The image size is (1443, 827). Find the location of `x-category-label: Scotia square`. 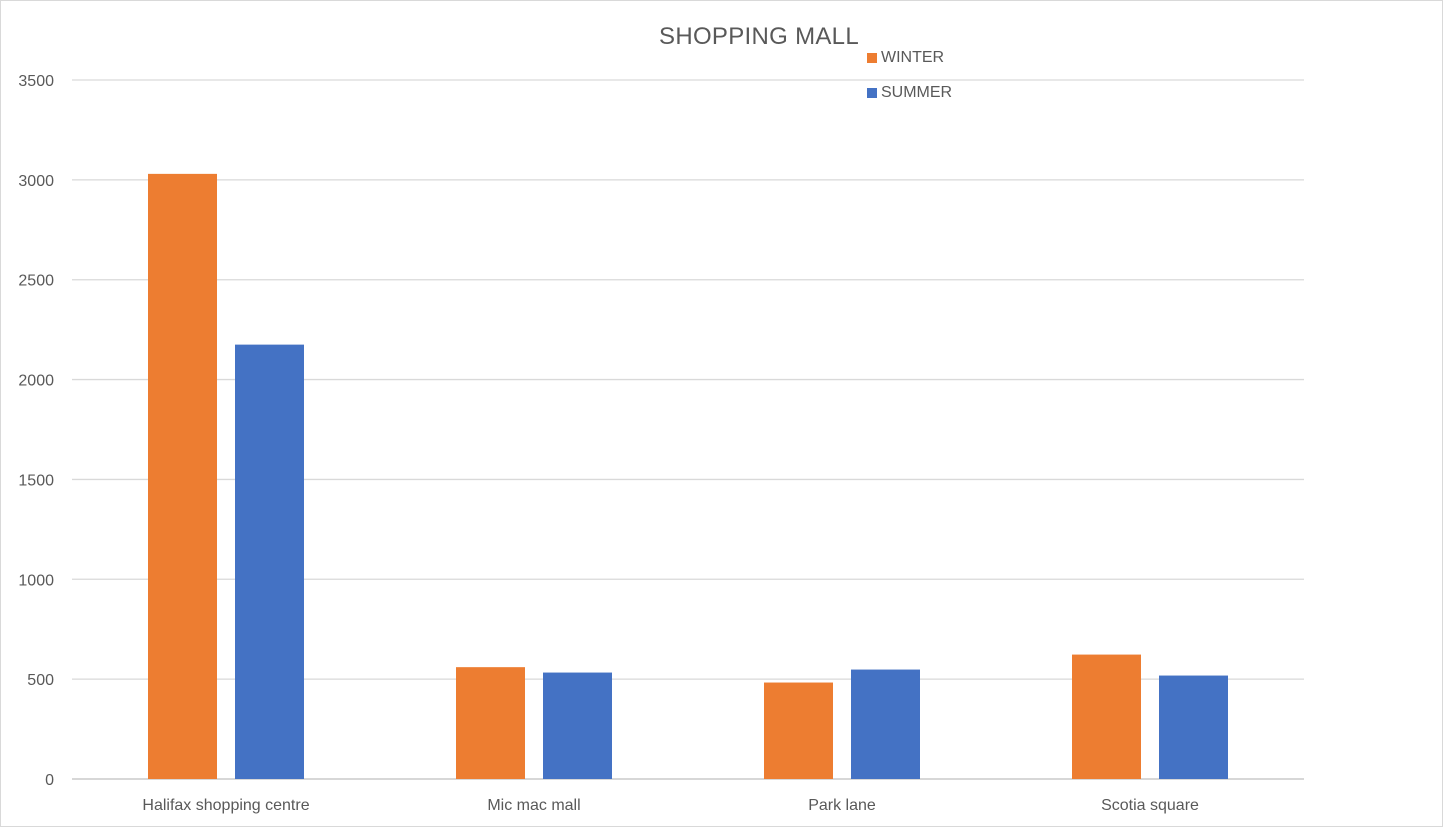

x-category-label: Scotia square is located at coordinates (1150, 805).